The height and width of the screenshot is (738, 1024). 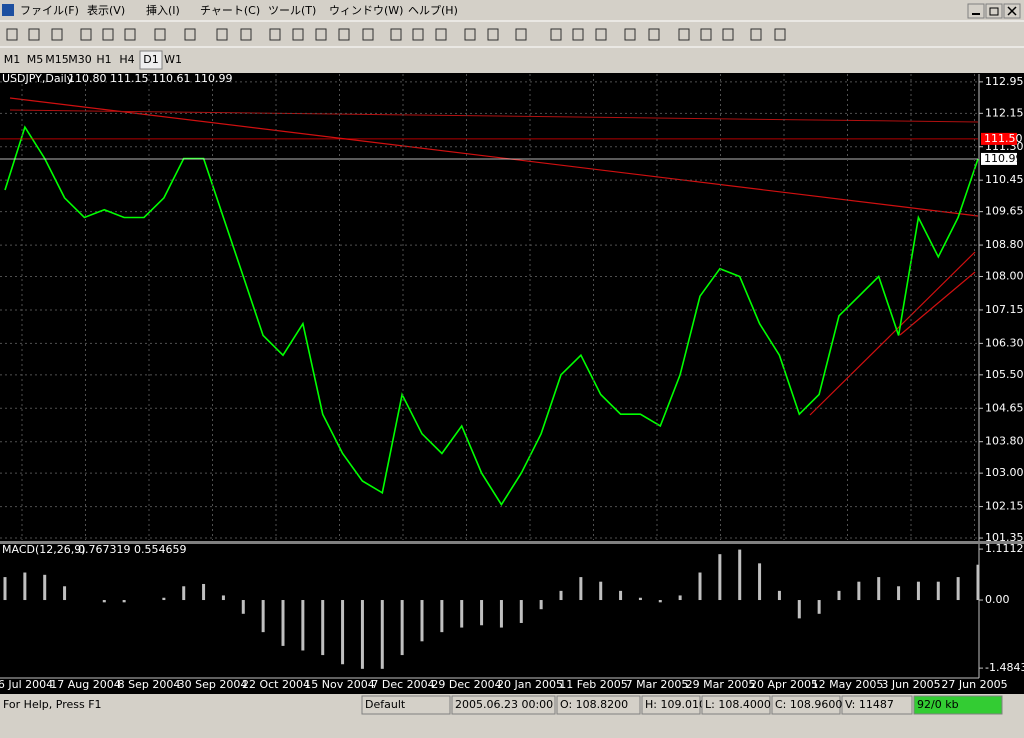 What do you see at coordinates (366, 10) in the screenshot?
I see `menu-item: ウィンドウ(W)` at bounding box center [366, 10].